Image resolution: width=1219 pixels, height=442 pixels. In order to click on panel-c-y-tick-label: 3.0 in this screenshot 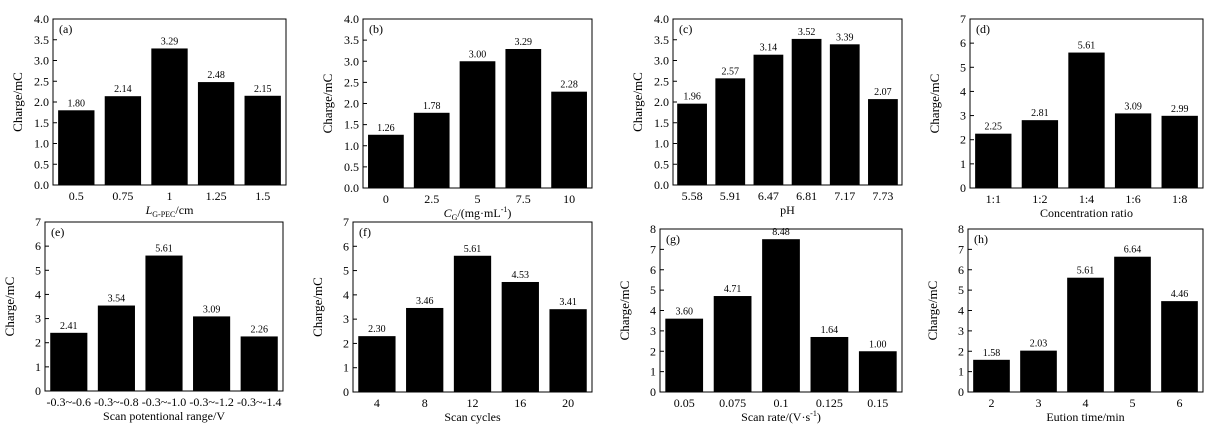, I will do `click(661, 61)`.